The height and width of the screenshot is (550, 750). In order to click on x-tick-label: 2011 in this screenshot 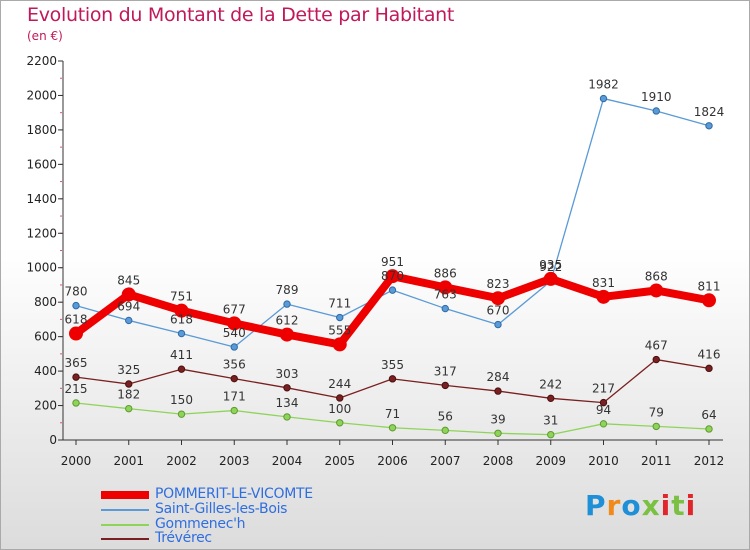, I will do `click(656, 461)`.